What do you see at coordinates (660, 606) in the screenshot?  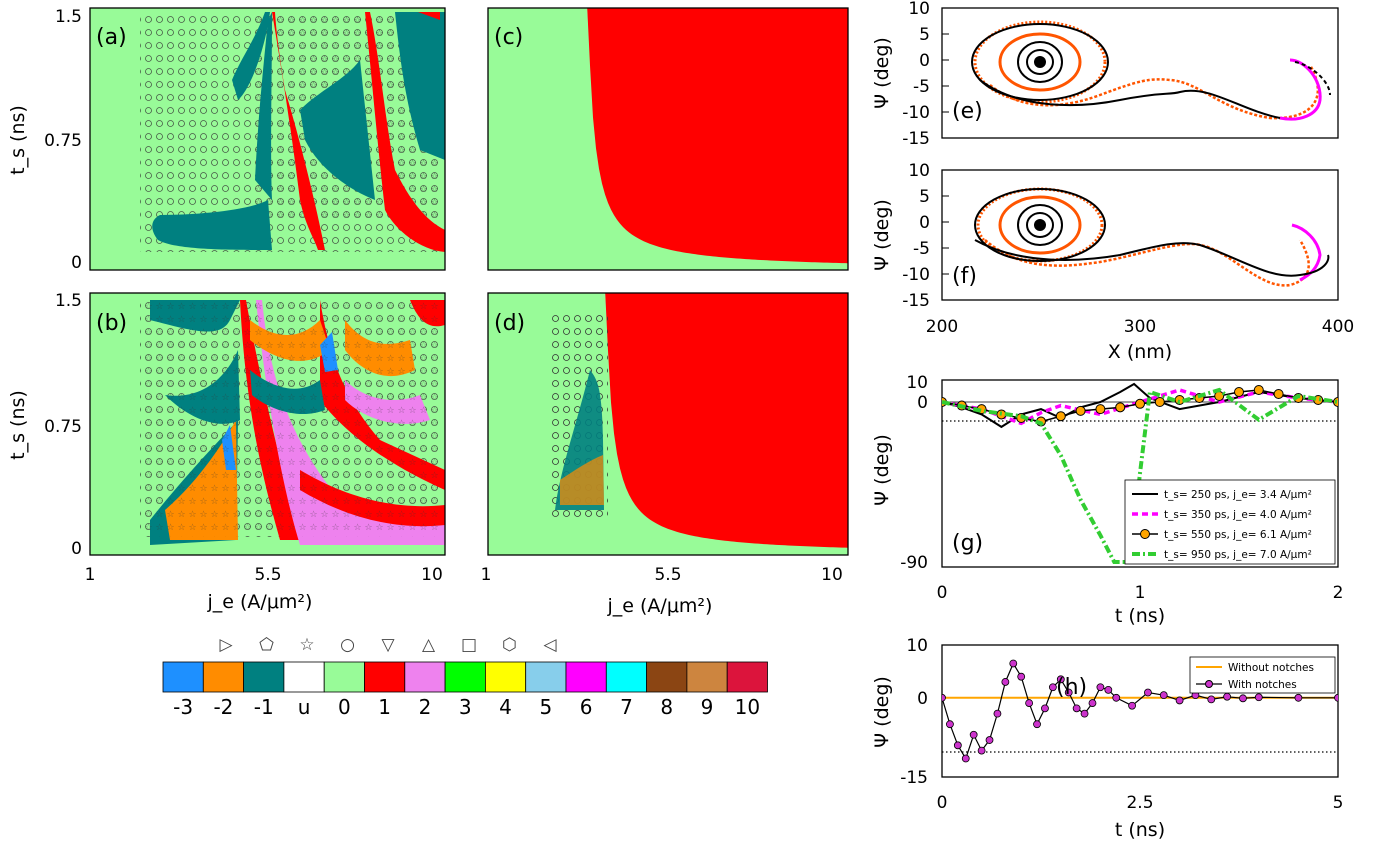 I see `map-d-xlabel: j_e (A/μm²)` at bounding box center [660, 606].